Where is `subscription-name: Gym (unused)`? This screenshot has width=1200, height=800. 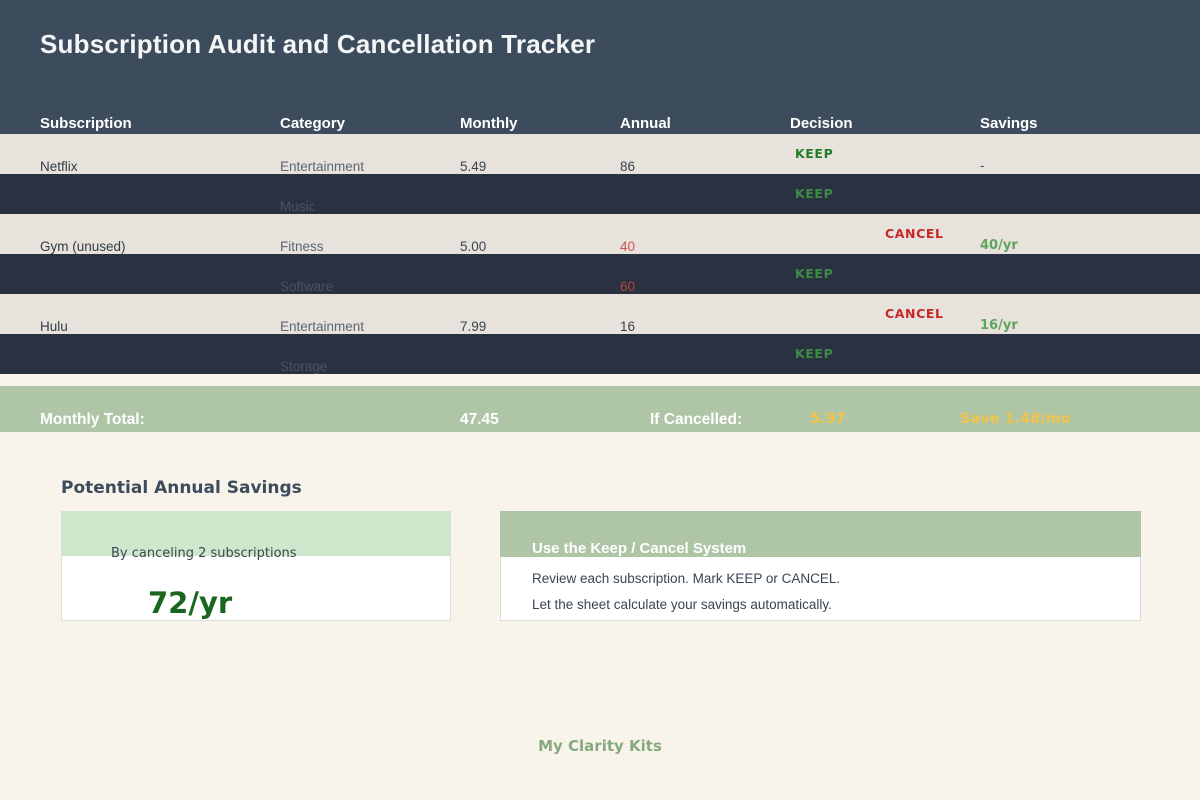
subscription-name: Gym (unused) is located at coordinates (83, 246).